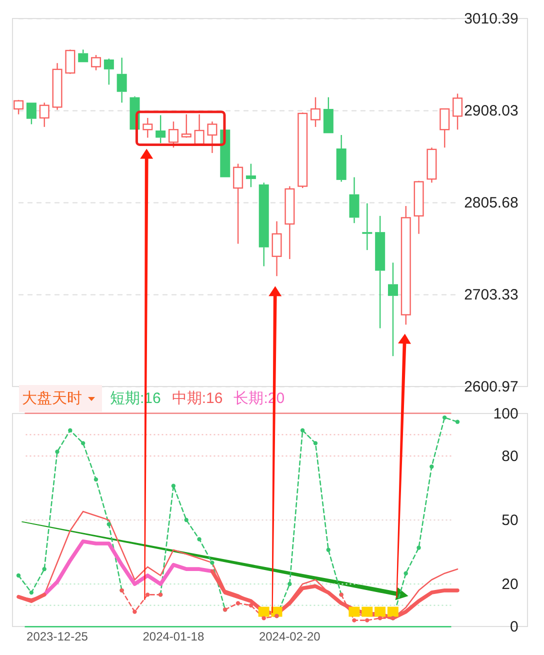  I want to click on y-tick-label: 0, so click(514, 627).